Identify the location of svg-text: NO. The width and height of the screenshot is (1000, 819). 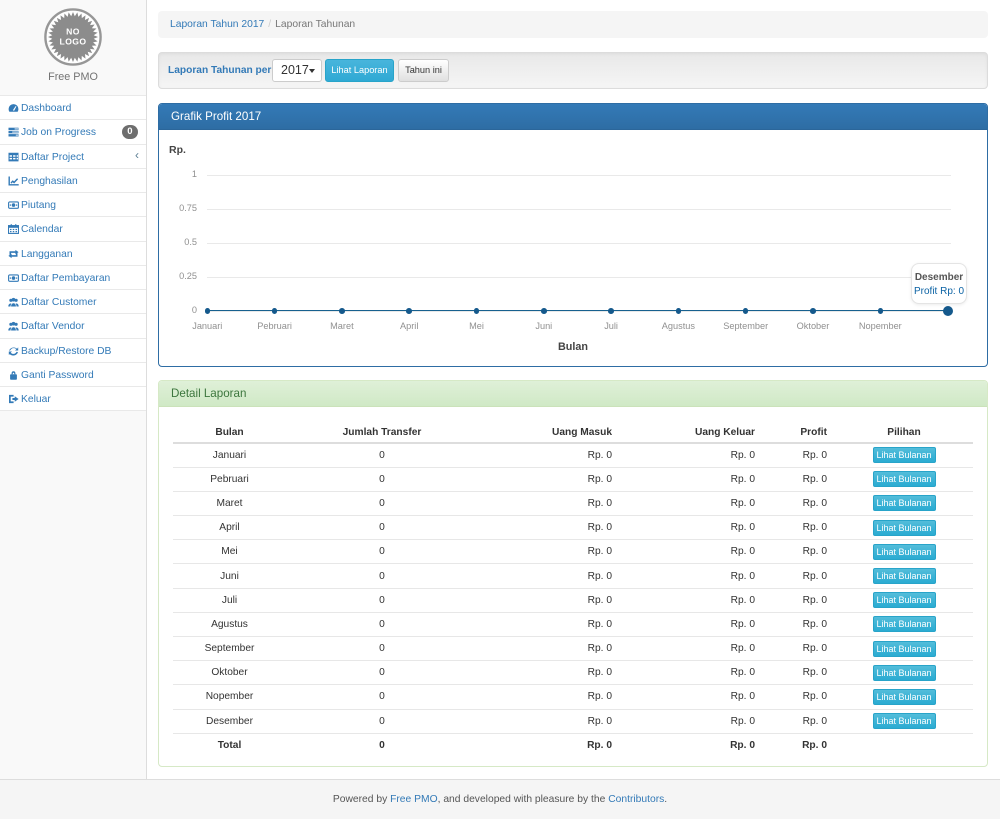
(73, 32).